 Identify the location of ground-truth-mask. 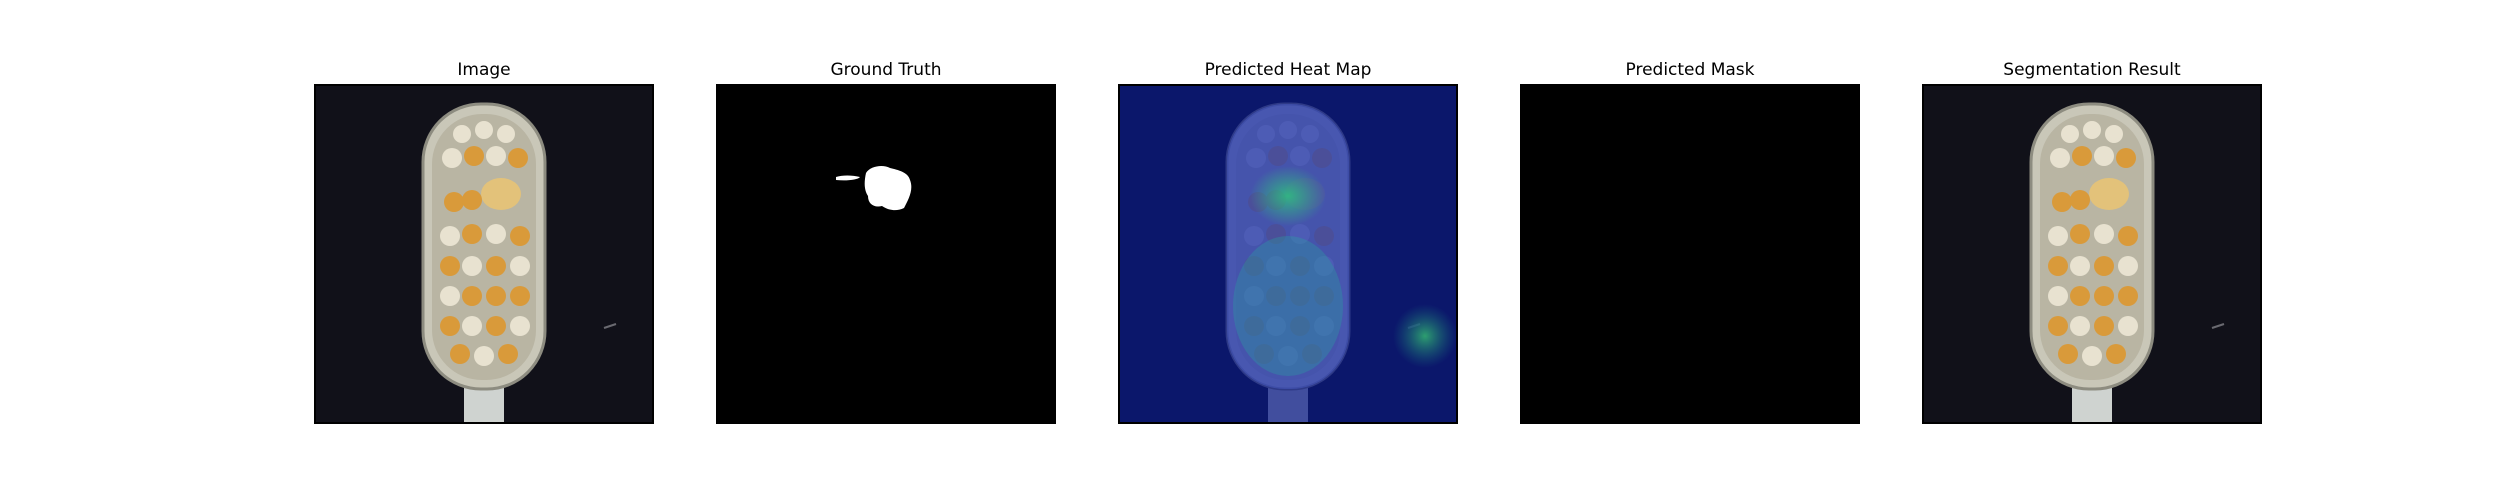
(886, 254).